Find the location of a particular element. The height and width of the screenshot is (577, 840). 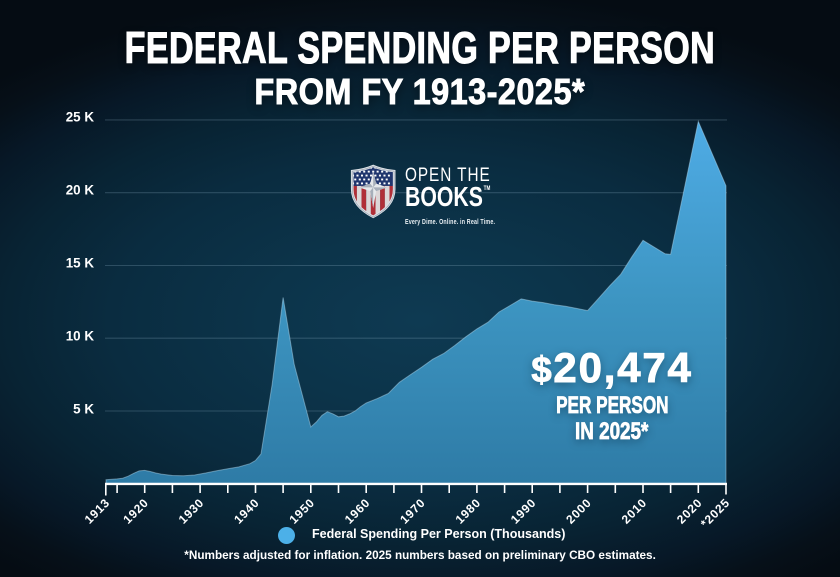

svg-text: 2010 is located at coordinates (634, 511).